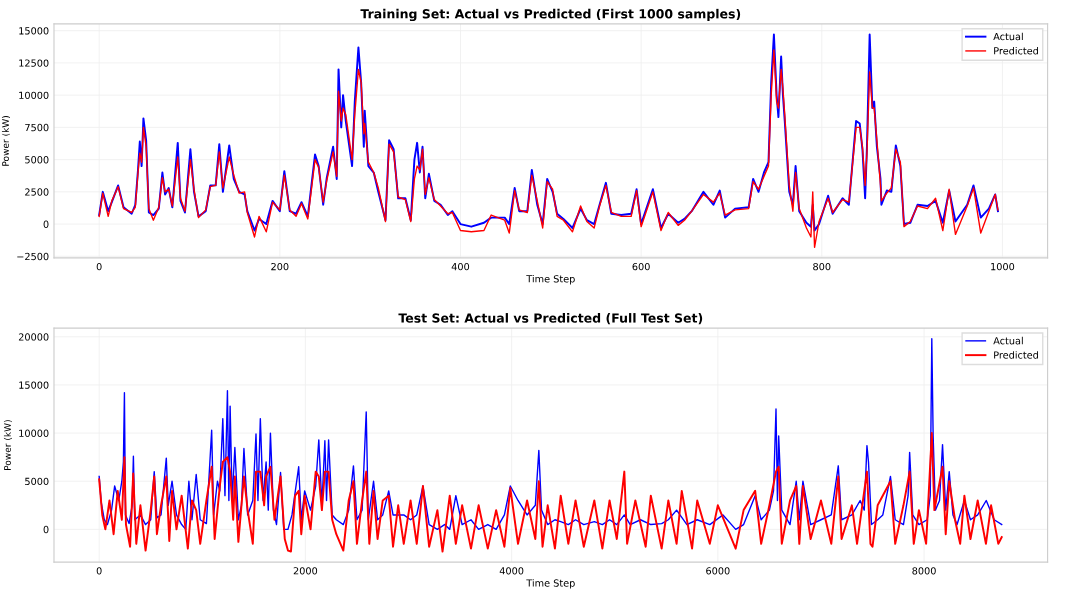  What do you see at coordinates (34, 63) in the screenshot?
I see `y-tick-label: 12500` at bounding box center [34, 63].